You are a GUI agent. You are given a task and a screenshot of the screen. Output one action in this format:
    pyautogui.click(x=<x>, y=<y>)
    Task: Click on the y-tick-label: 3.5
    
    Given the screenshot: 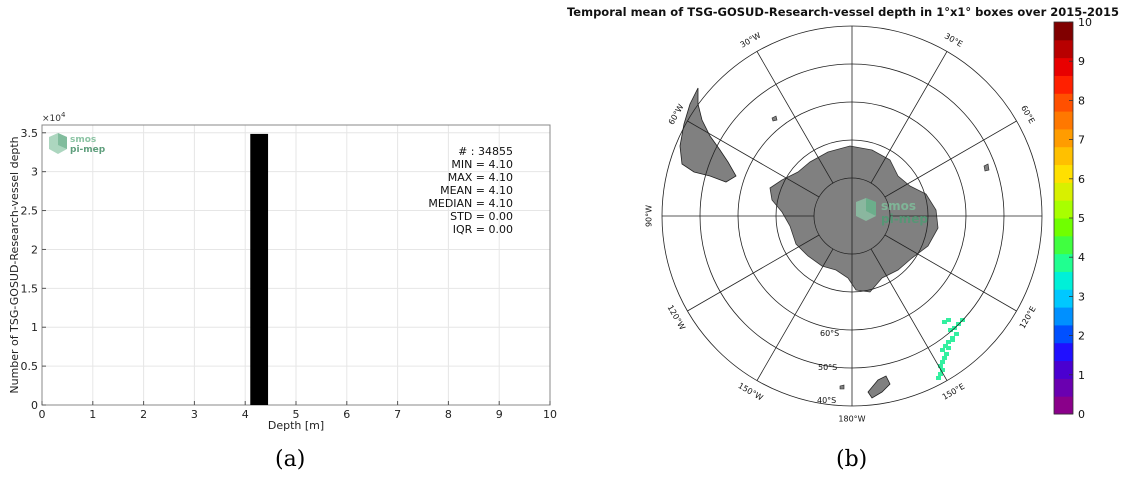 What is the action you would take?
    pyautogui.click(x=30, y=133)
    